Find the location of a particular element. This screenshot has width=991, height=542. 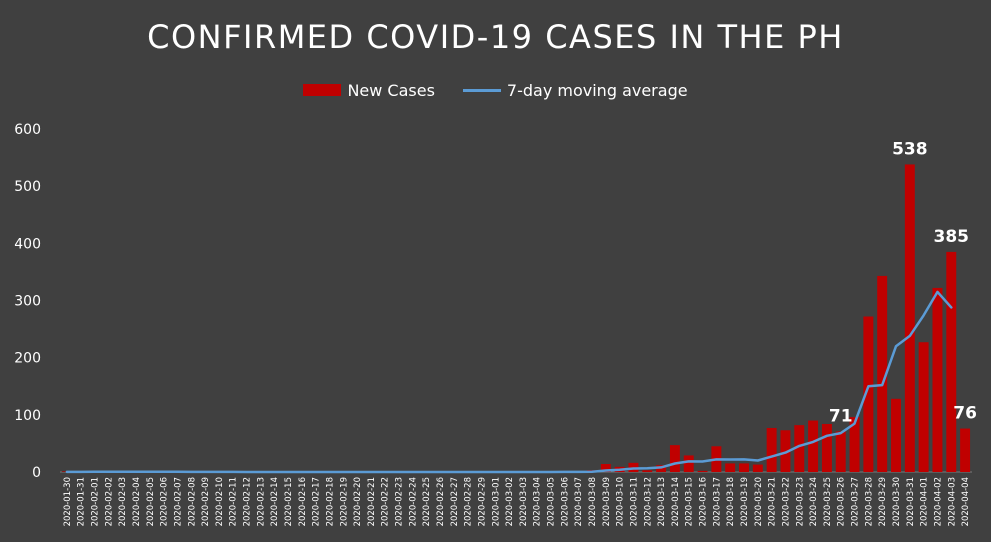

x-tick-label: 2020-01-30 is located at coordinates (68, 501).